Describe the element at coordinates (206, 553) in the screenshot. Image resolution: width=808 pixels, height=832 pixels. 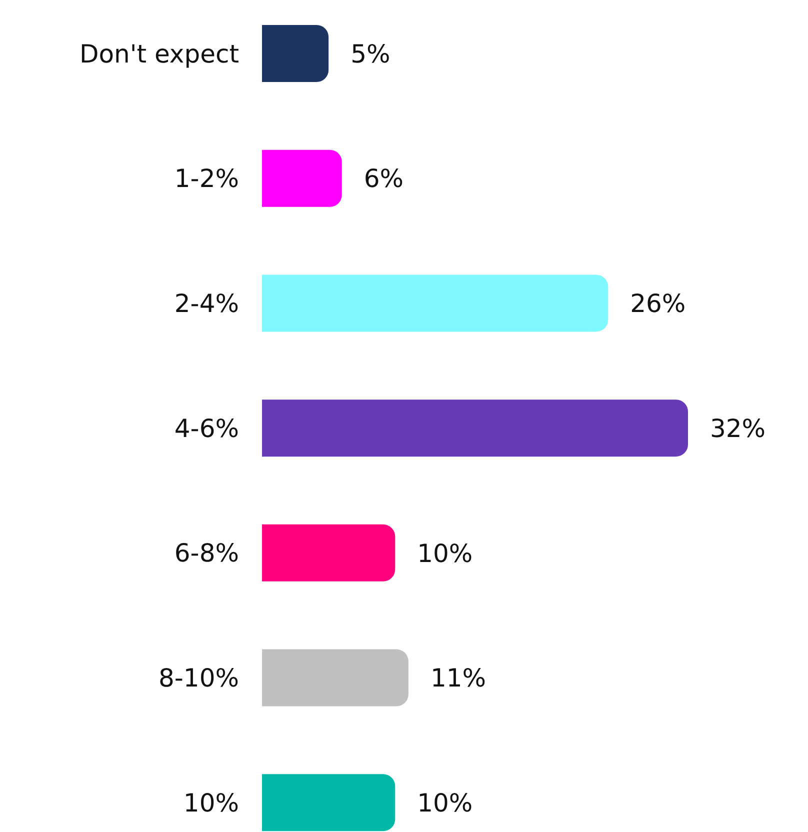
I see `y-tick-label: 6-8%` at that location.